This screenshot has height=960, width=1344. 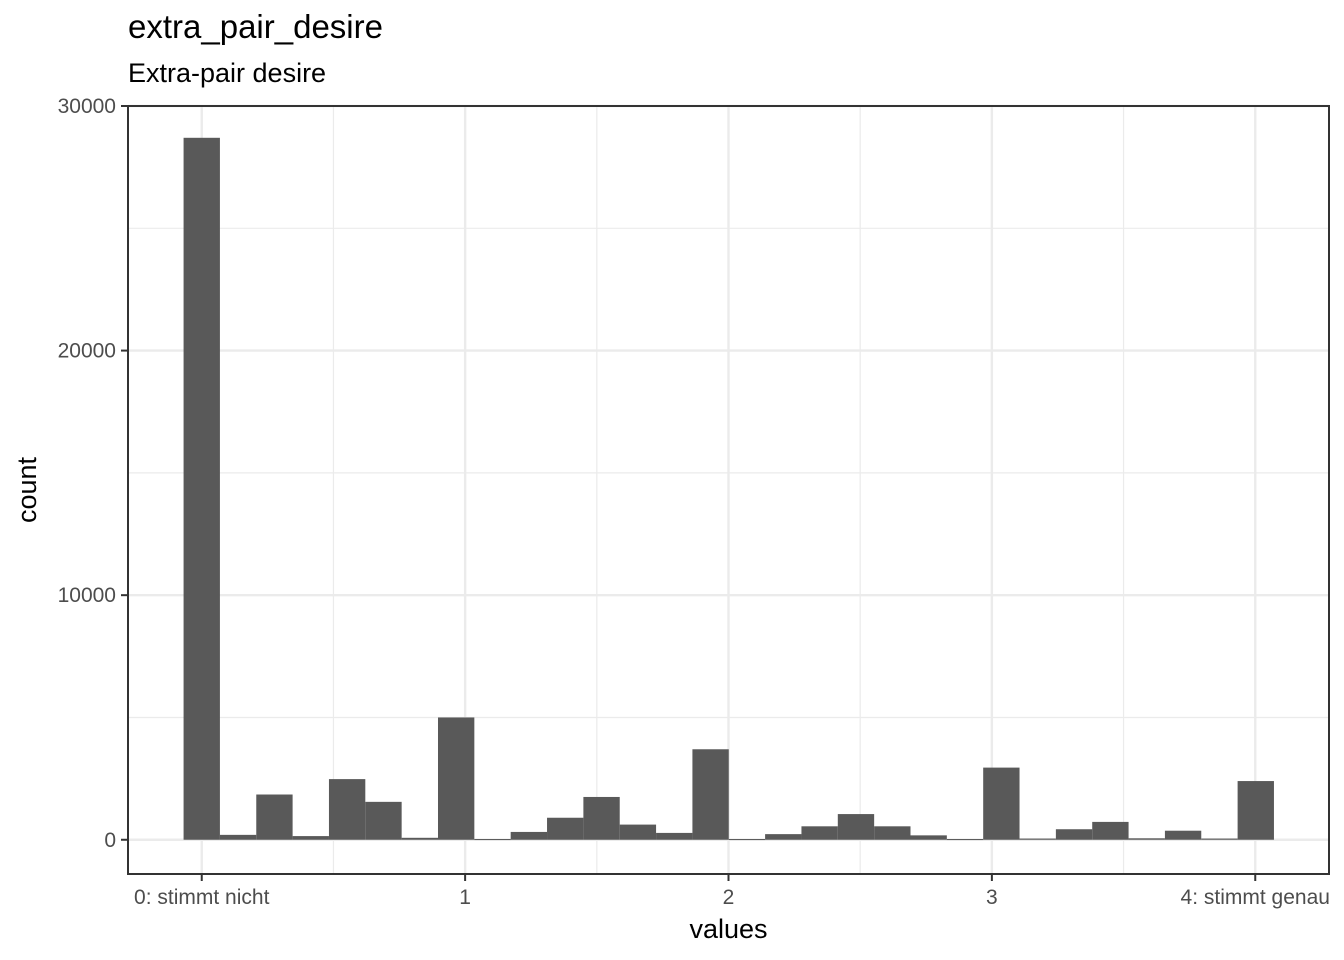 I want to click on x-axis: 0: stimmt nicht 1 2 3 4: stimmt genau, so click(x=732, y=891).